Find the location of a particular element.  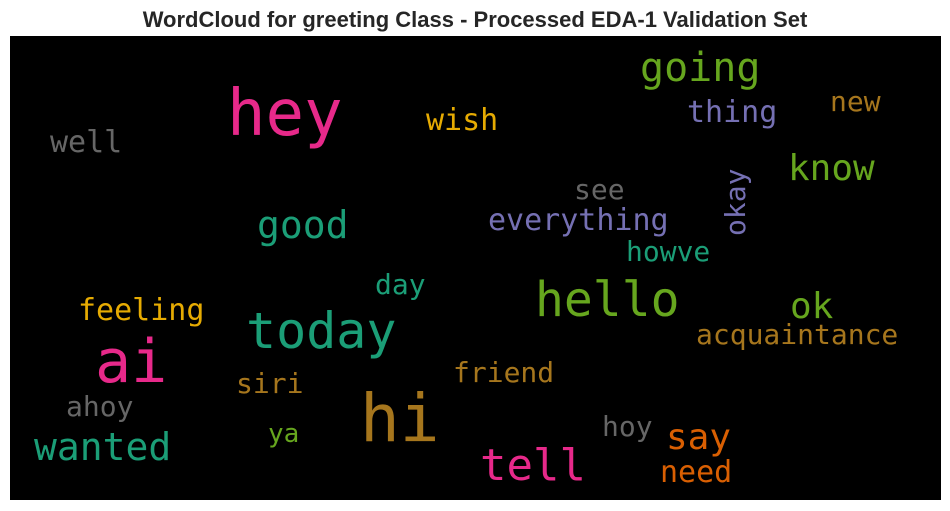

word-see: see is located at coordinates (599, 189).